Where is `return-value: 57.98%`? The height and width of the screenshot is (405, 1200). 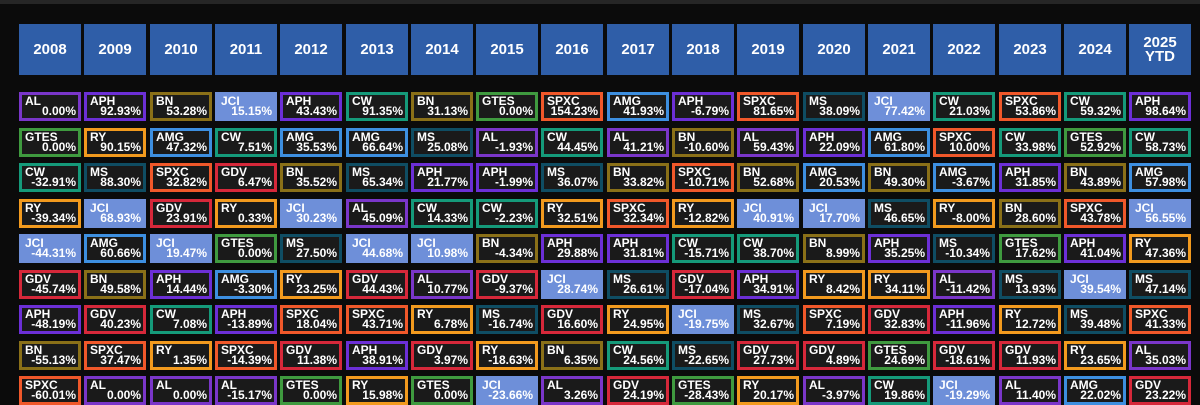 return-value: 57.98% is located at coordinates (1165, 182).